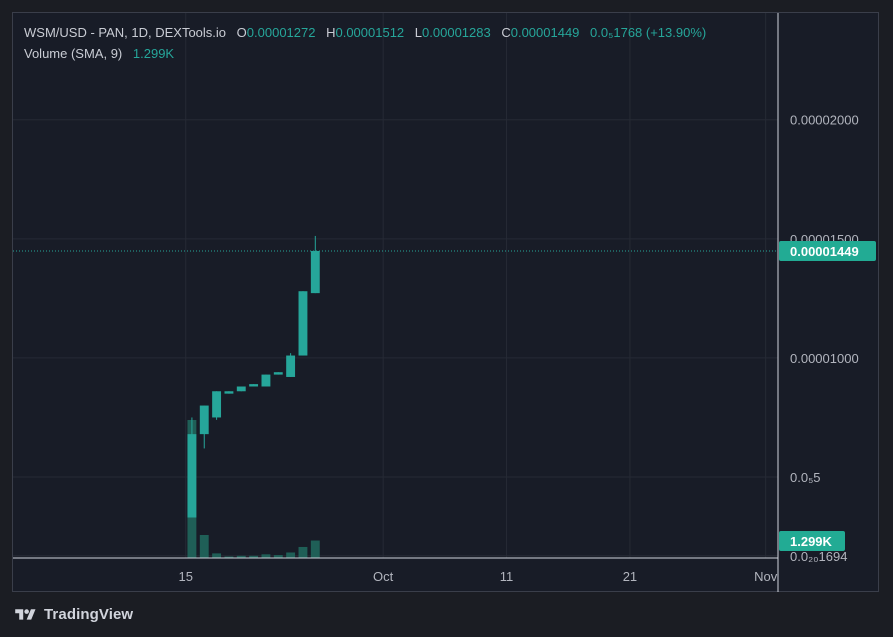 The width and height of the screenshot is (893, 637). I want to click on low-label: L, so click(418, 32).